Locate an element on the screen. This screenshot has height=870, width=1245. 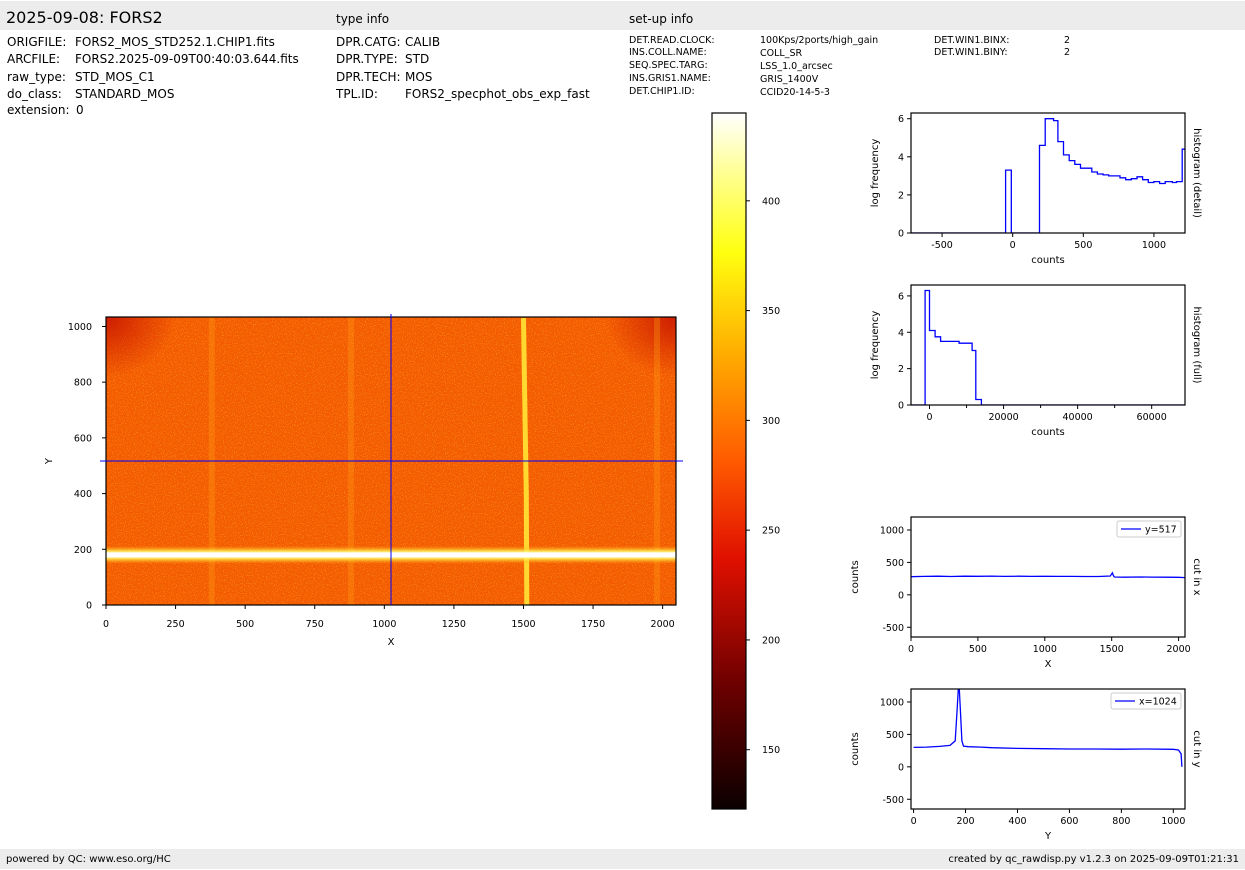
legend-label: y=517 is located at coordinates (1161, 530).